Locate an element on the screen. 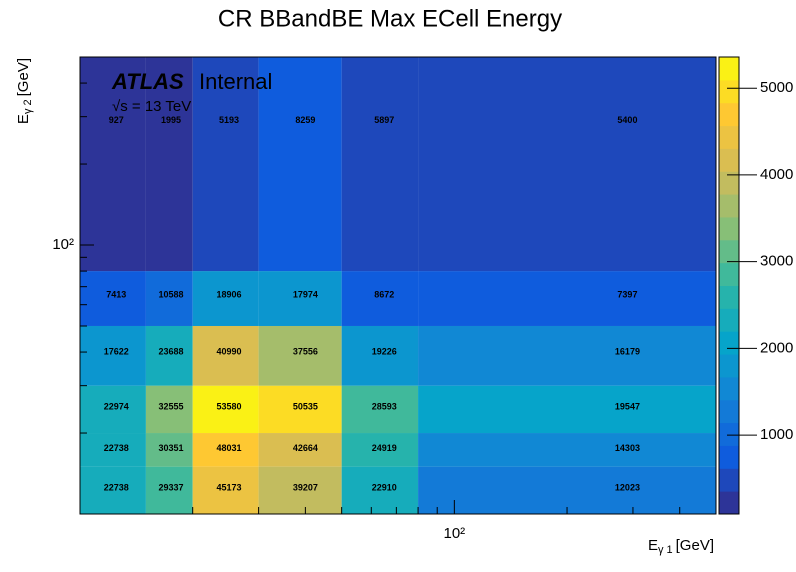 This screenshot has width=796, height=572. x-label-unit: [GeV] is located at coordinates (695, 545).